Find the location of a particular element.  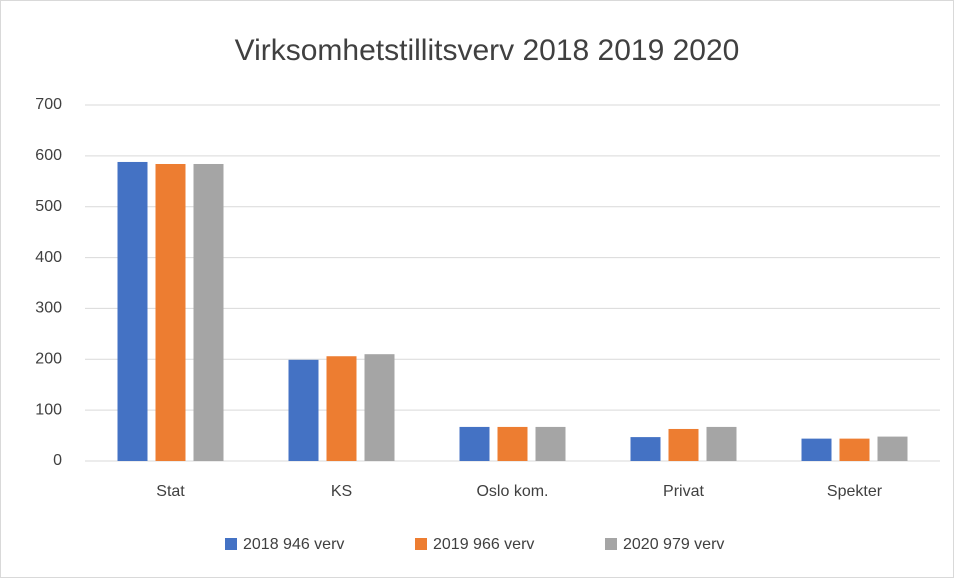

y-tick-label: 0 is located at coordinates (57, 460).